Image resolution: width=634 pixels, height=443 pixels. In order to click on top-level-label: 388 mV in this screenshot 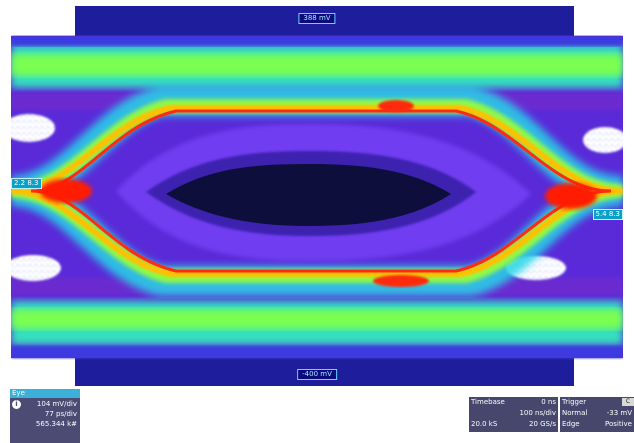, I will do `click(317, 18)`.